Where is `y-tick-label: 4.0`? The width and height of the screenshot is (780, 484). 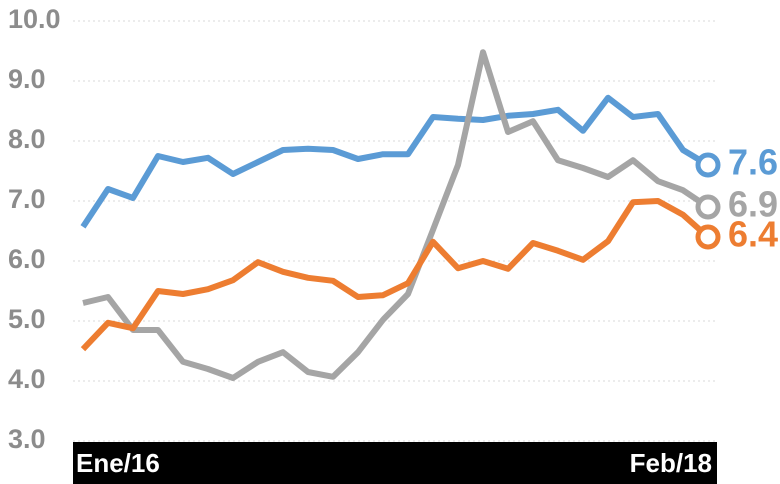 y-tick-label: 4.0 is located at coordinates (27, 379).